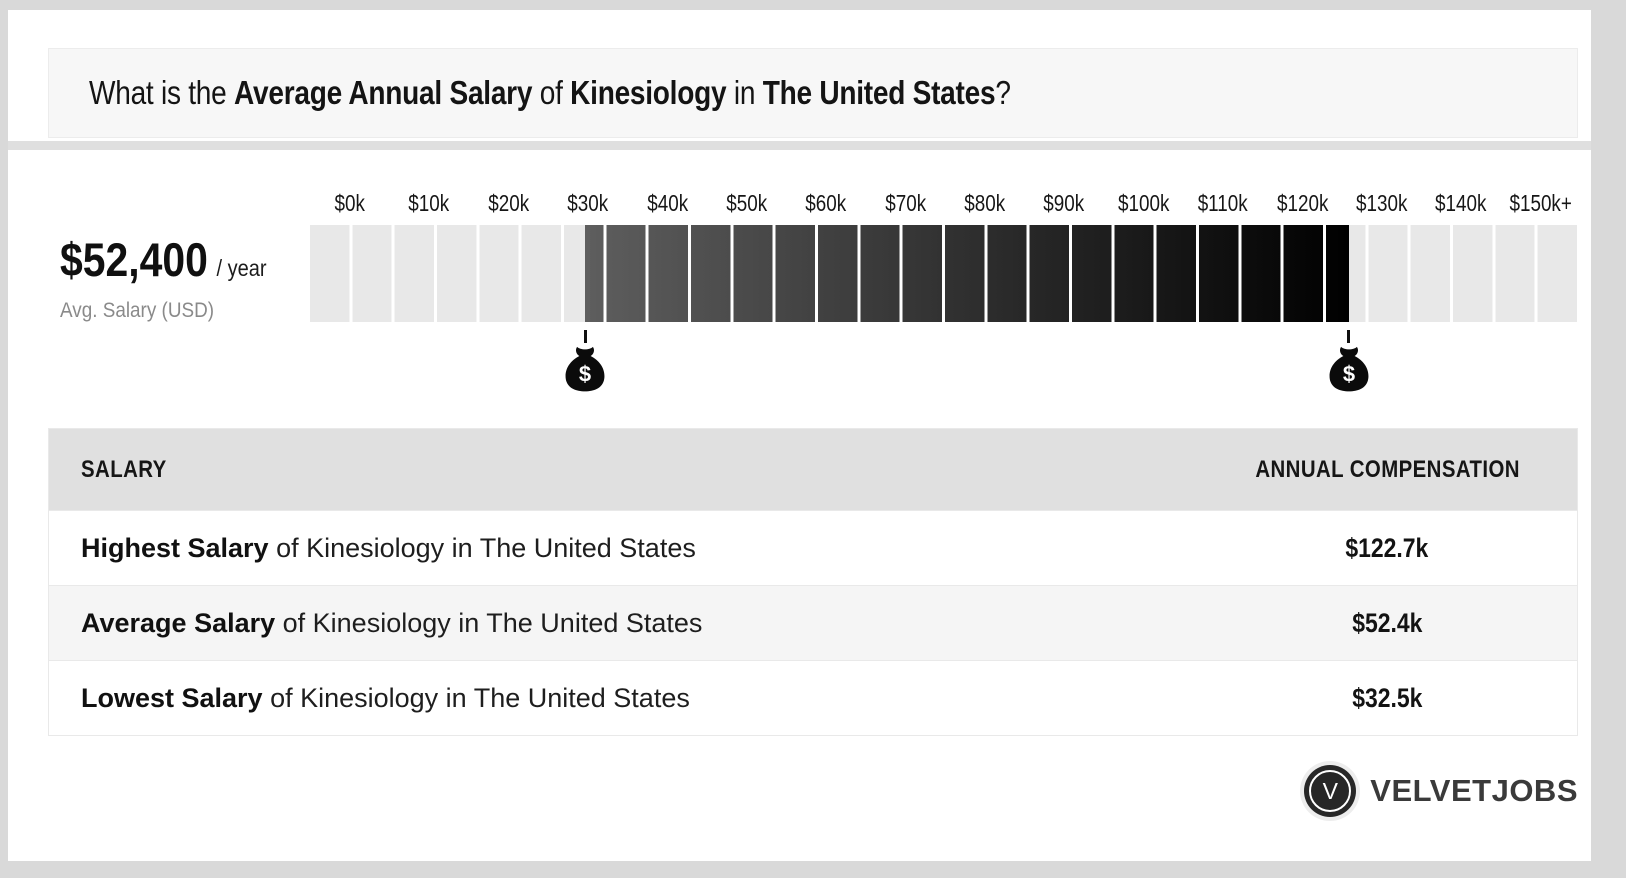 Image resolution: width=1626 pixels, height=878 pixels. I want to click on highest-salary-marker: $, so click(1349, 361).